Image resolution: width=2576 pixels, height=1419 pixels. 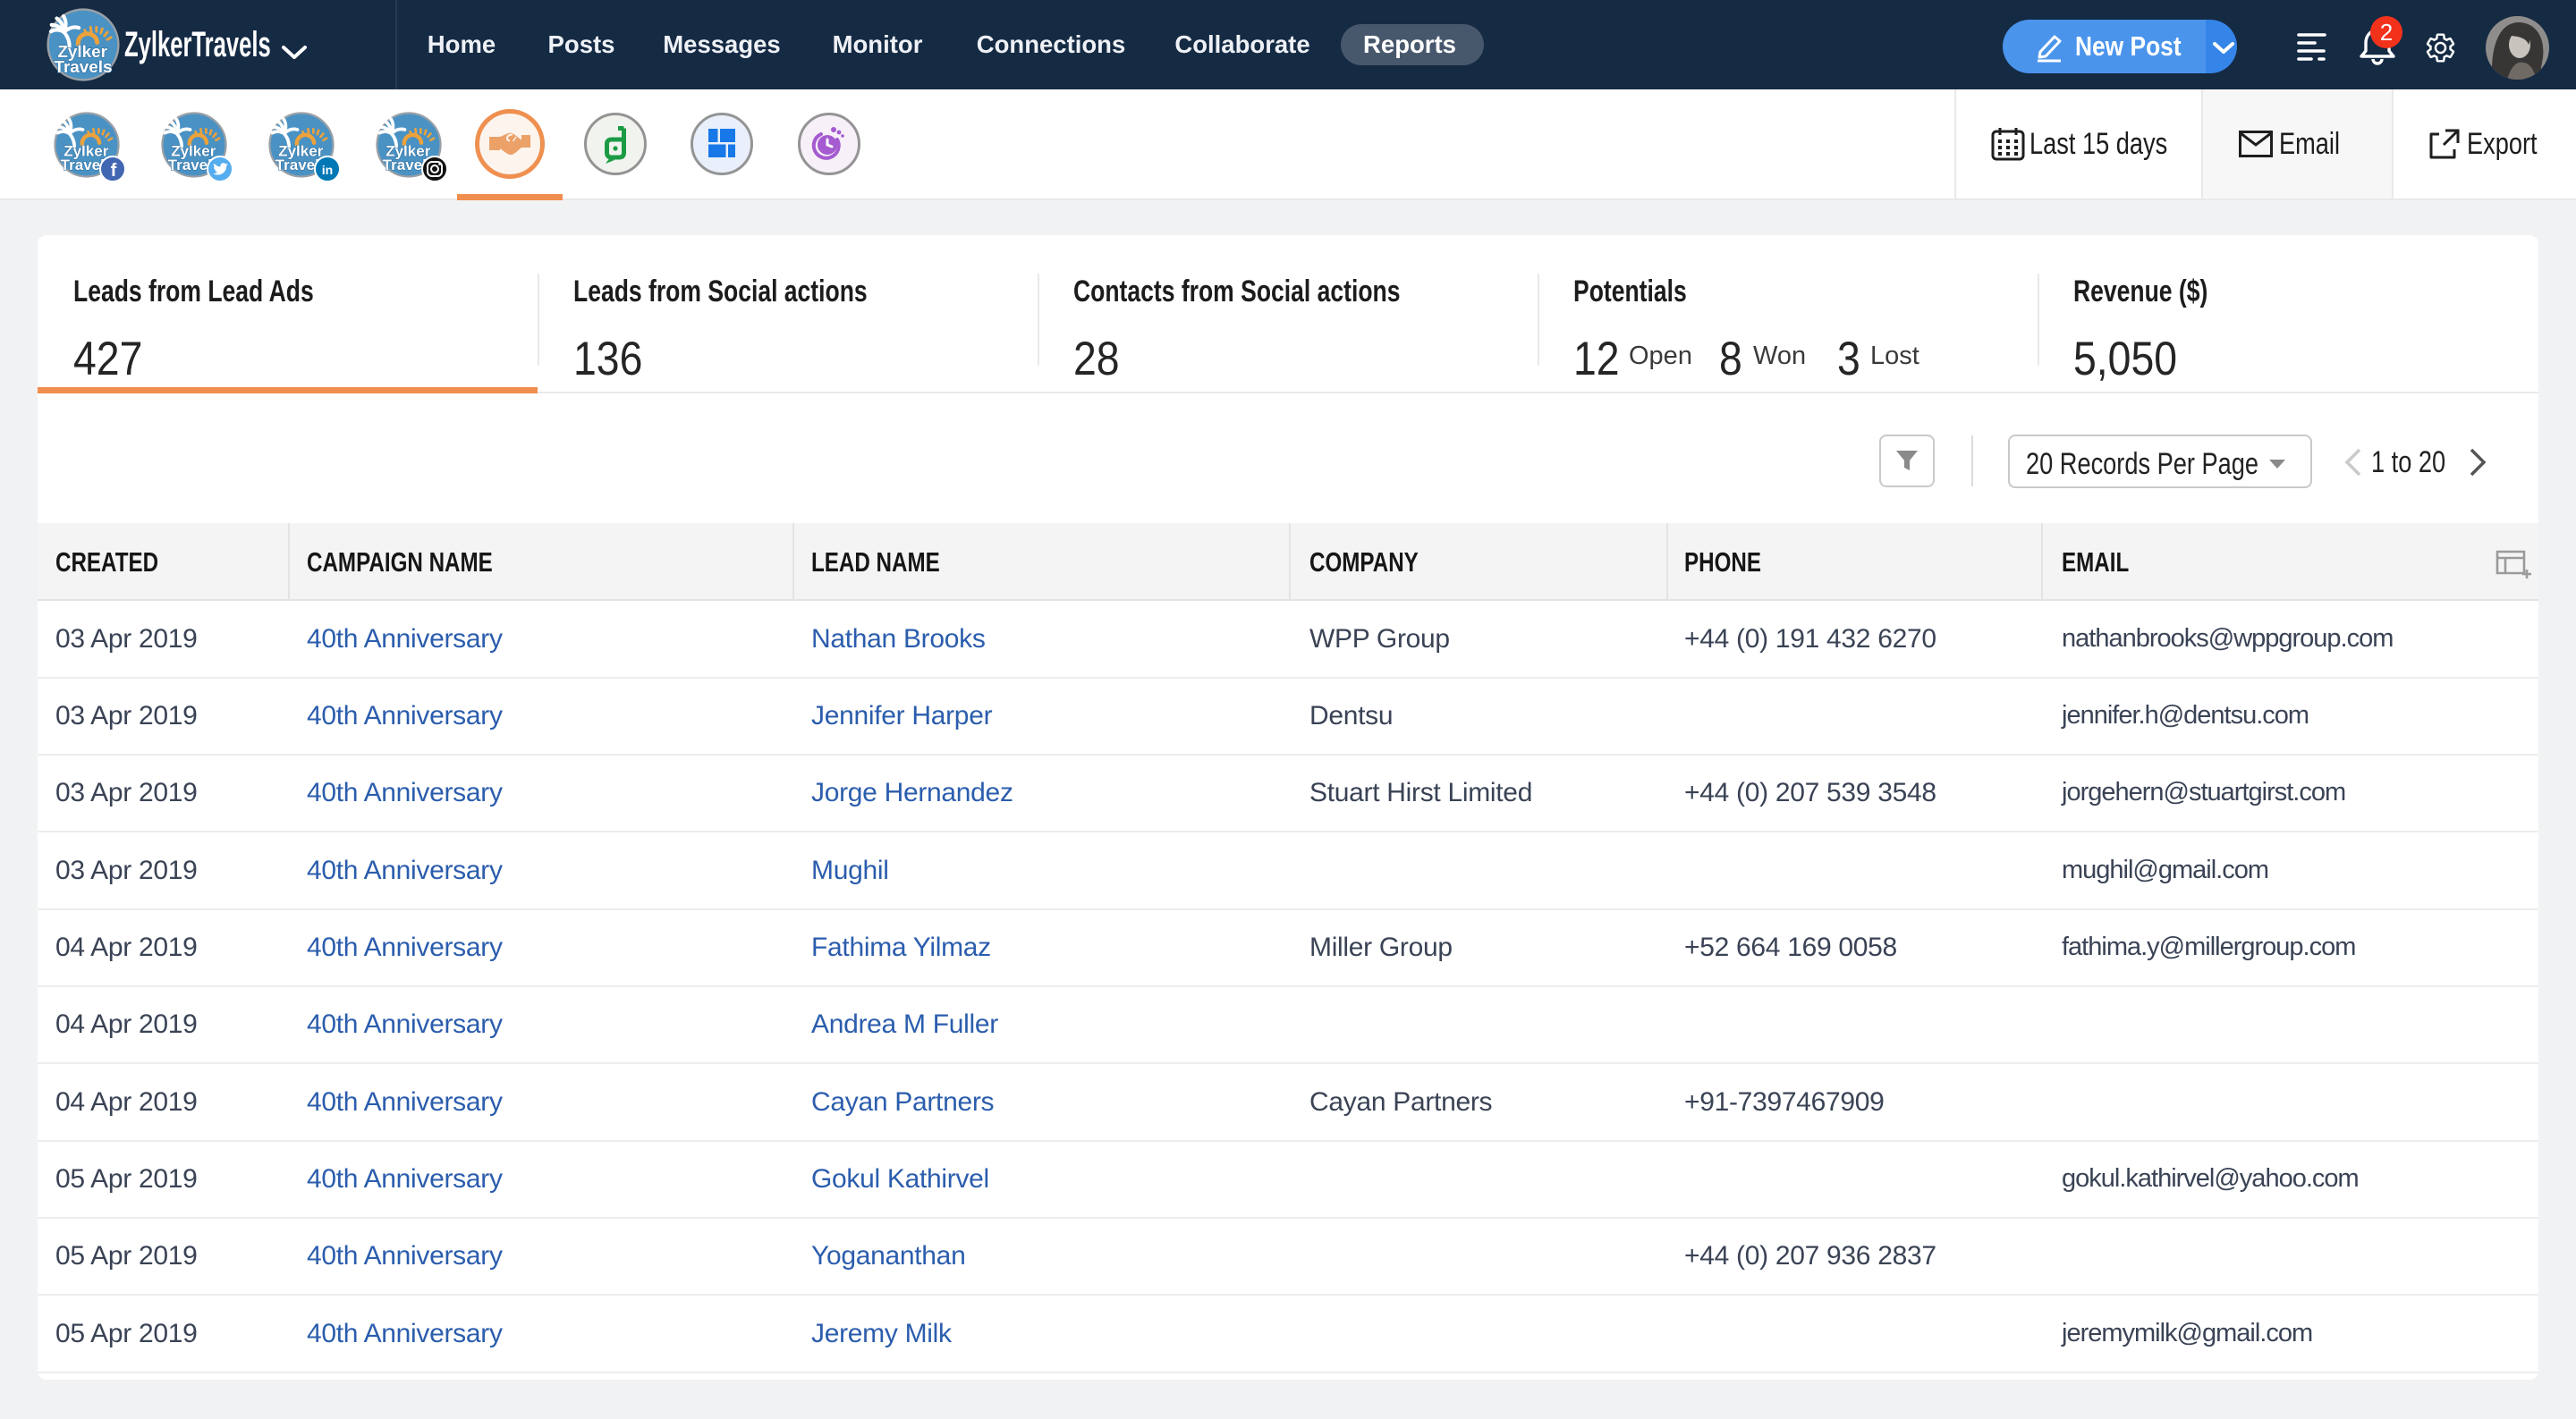 What do you see at coordinates (327, 170) in the screenshot?
I see `svg-text: in` at bounding box center [327, 170].